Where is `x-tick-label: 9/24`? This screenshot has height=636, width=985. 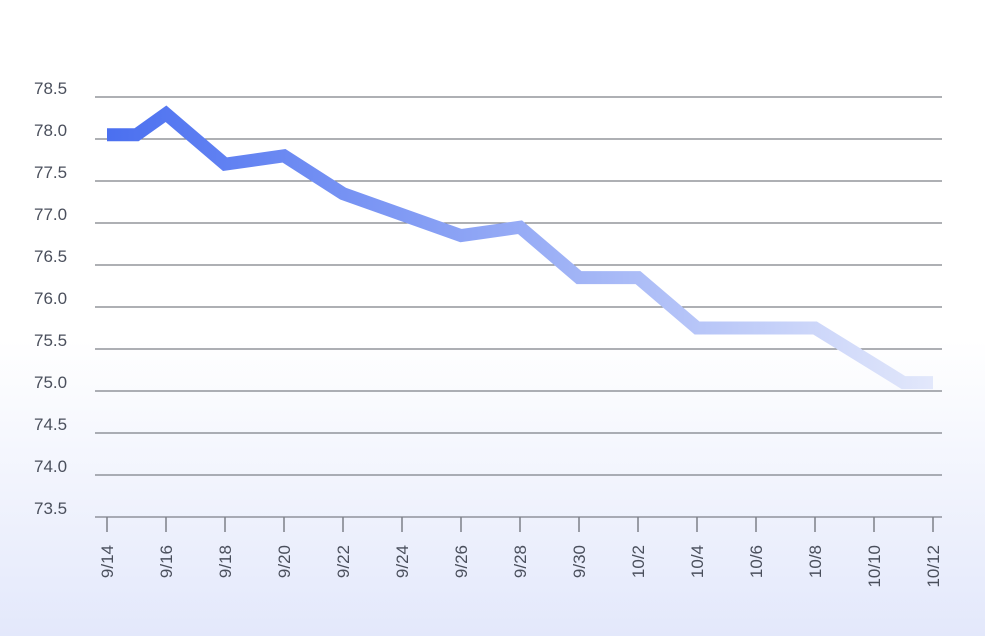
x-tick-label: 9/24 is located at coordinates (402, 561).